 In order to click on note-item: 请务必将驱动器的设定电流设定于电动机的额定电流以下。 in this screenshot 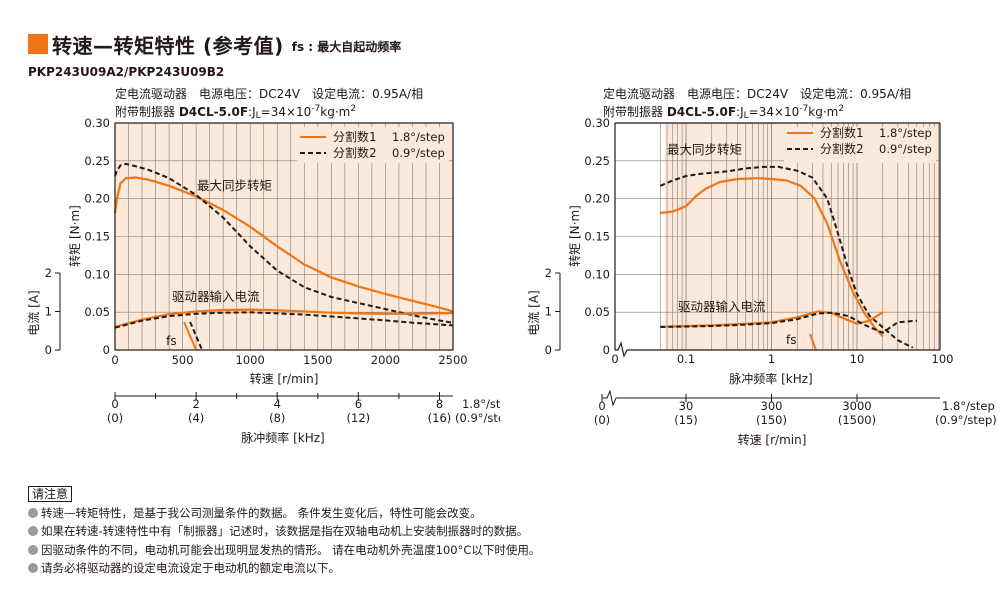, I will do `click(284, 568)`.